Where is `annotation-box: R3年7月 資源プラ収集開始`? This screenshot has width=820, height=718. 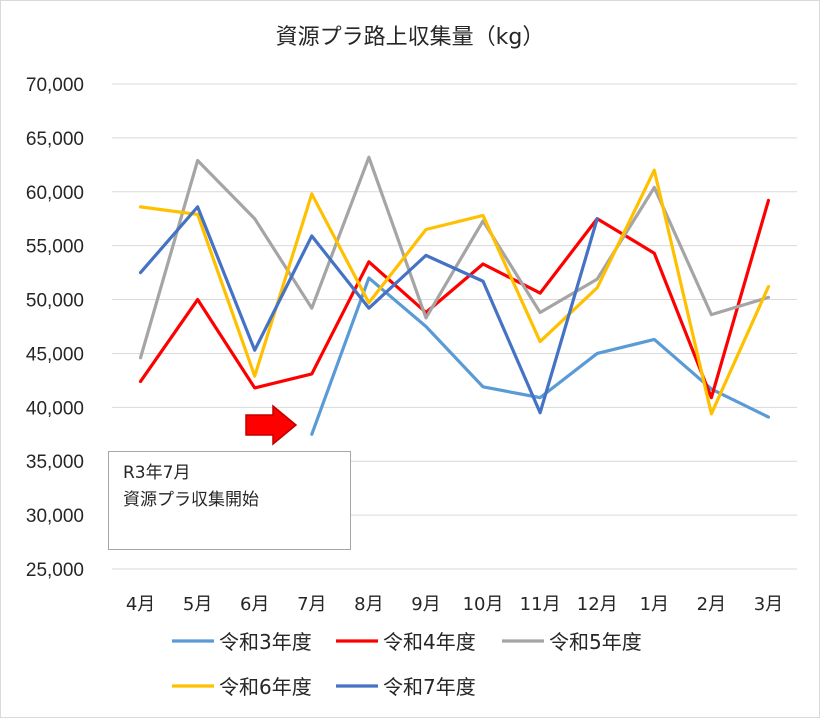
annotation-box: R3年7月 資源プラ収集開始 is located at coordinates (229, 500).